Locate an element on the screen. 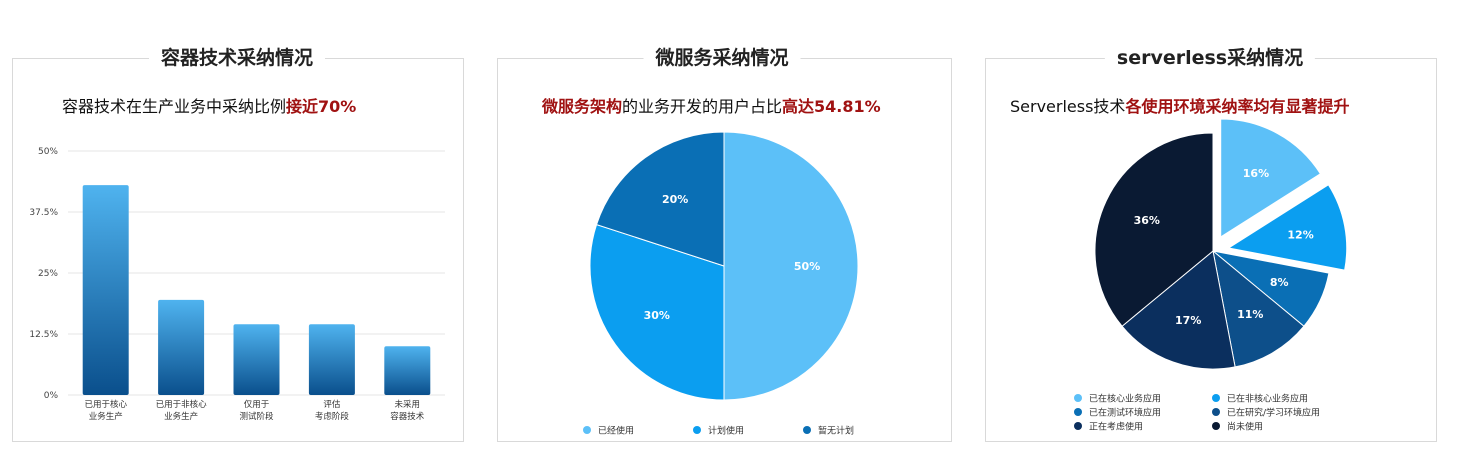  container-subtitle-highlight: 接近70% is located at coordinates (321, 106).